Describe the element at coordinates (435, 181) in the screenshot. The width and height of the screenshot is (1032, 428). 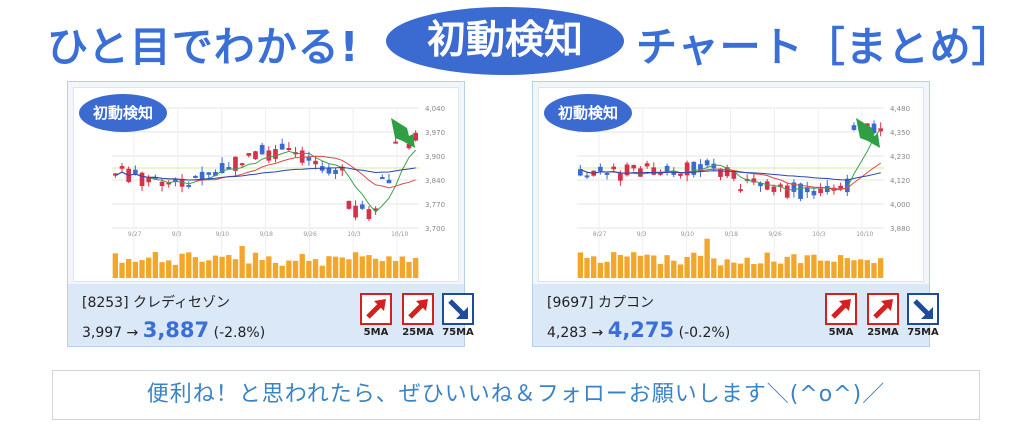
I see `y-tick-label: 3,840` at that location.